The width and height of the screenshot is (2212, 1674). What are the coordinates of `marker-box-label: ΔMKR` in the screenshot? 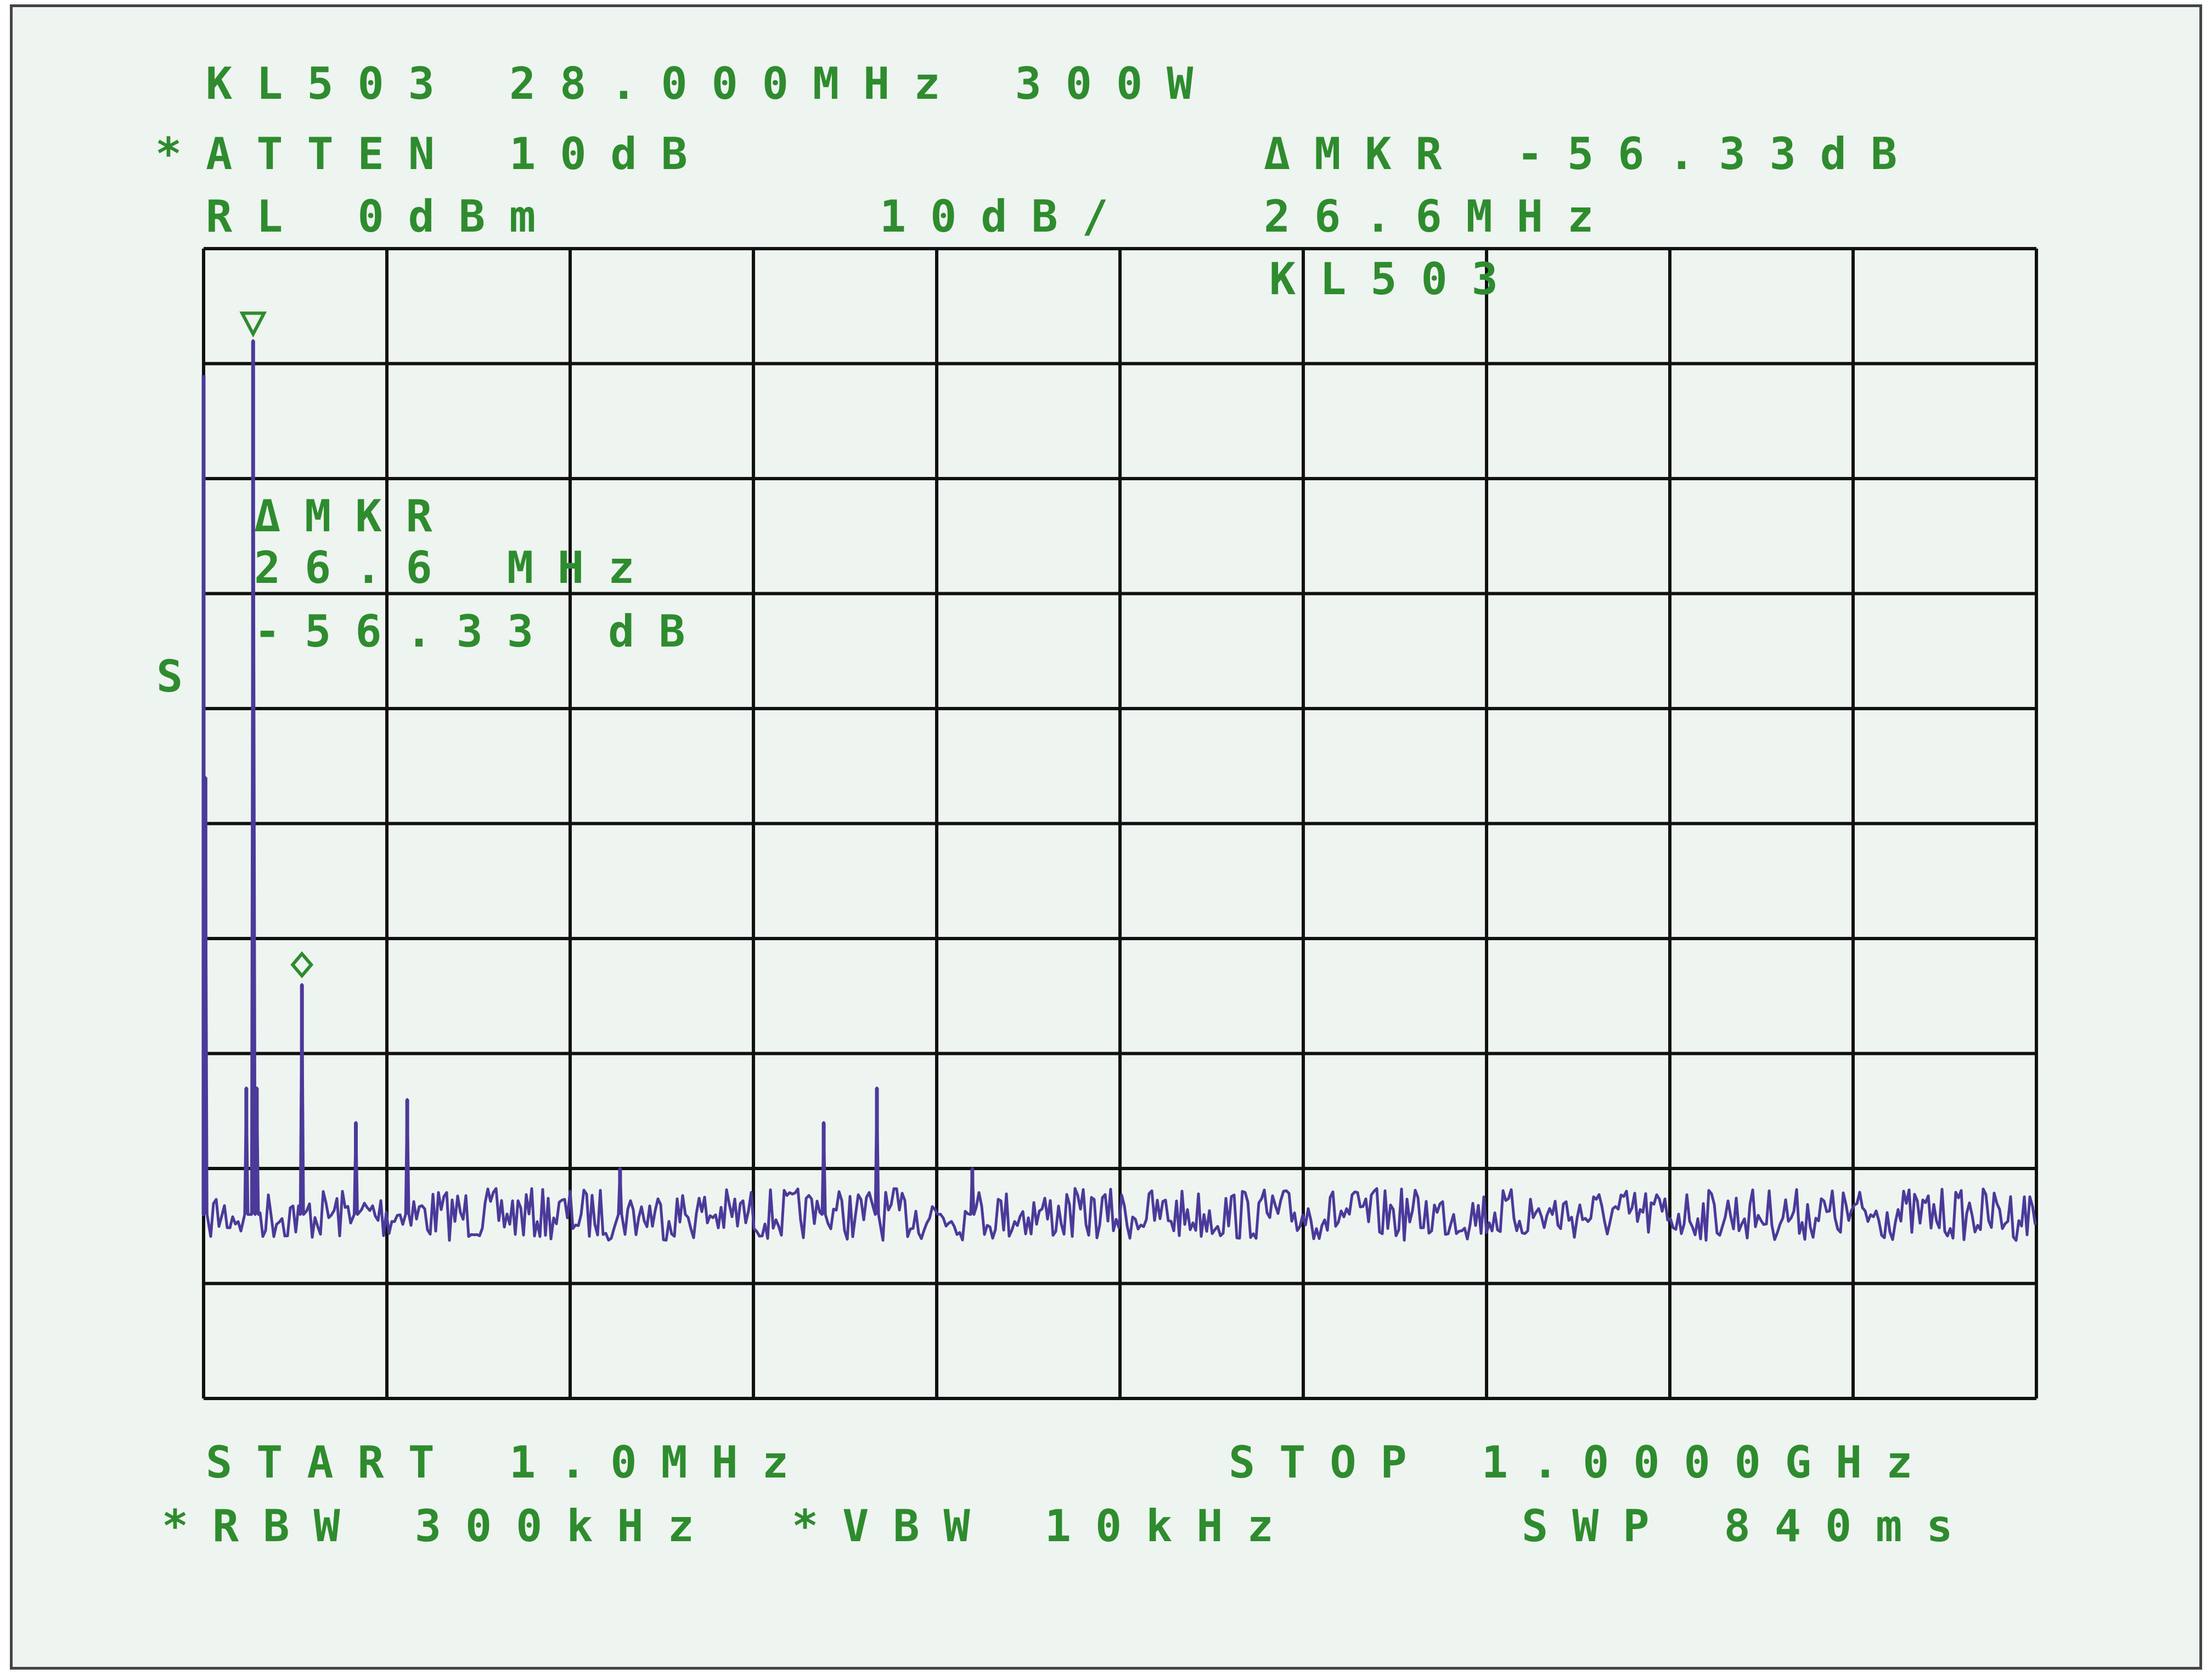 It's located at (356, 516).